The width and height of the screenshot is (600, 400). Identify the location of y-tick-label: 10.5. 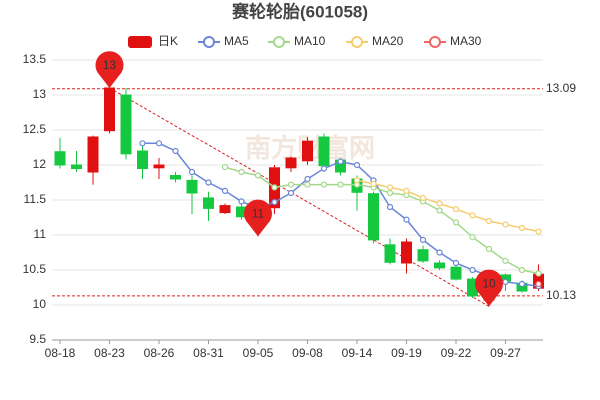
(35, 269).